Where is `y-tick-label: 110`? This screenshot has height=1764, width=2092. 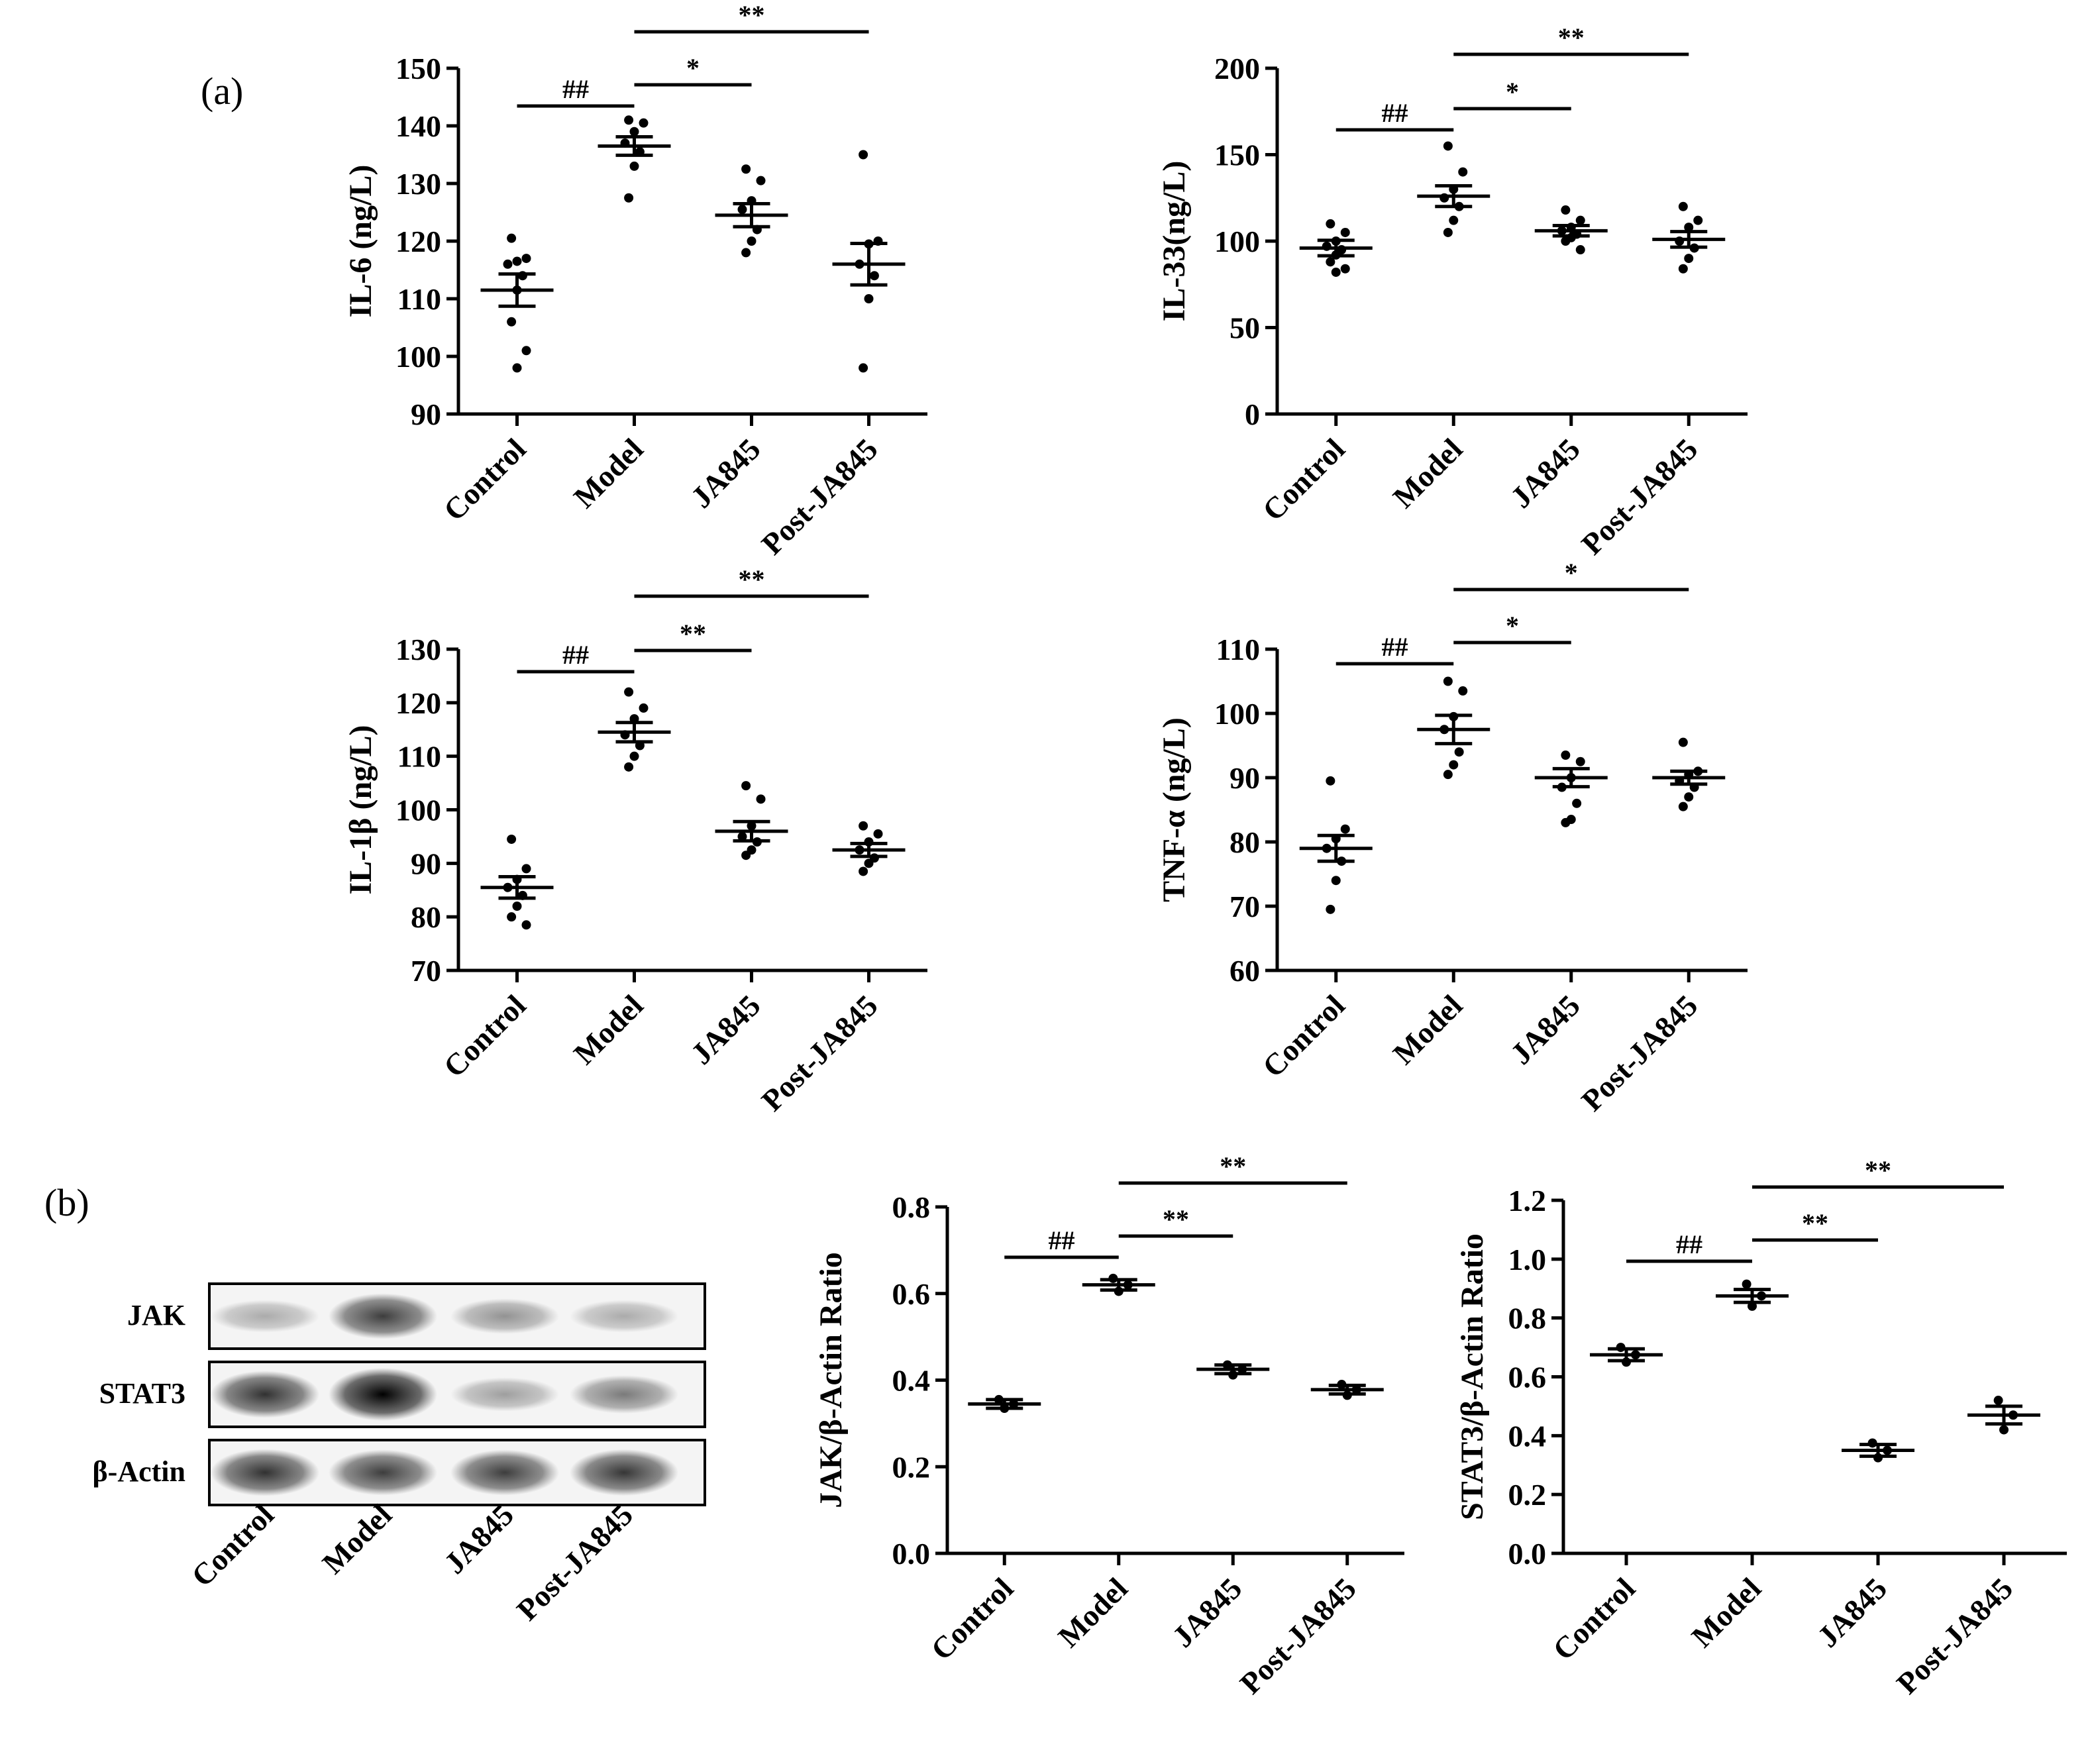
y-tick-label: 110 is located at coordinates (419, 757).